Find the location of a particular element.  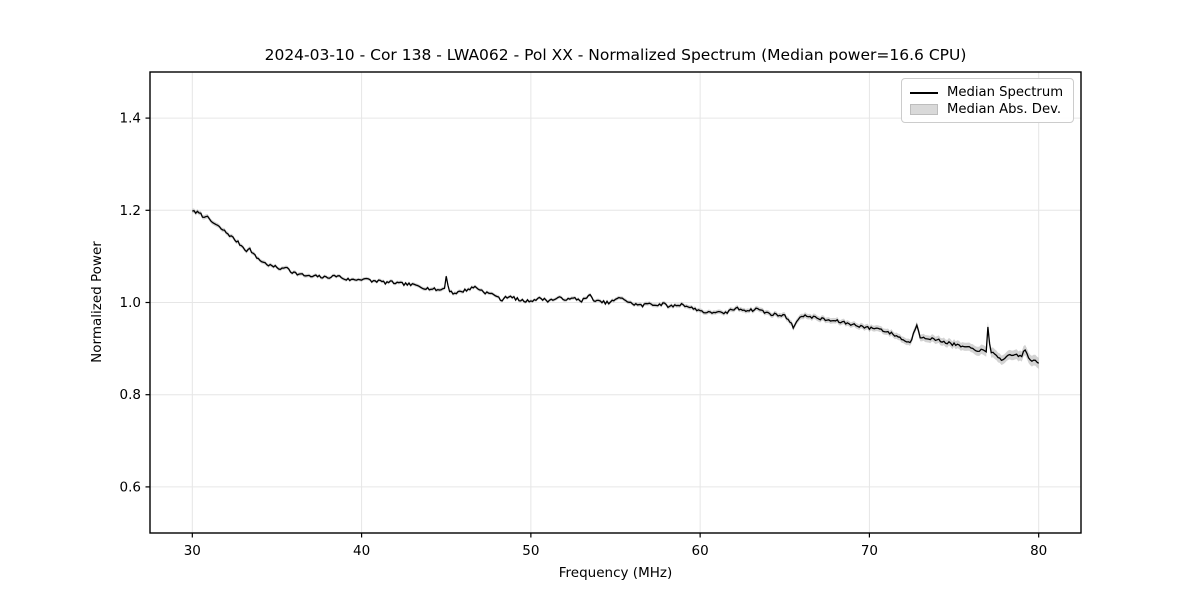

x-axis-label: Frequency (MHz) is located at coordinates (615, 573).